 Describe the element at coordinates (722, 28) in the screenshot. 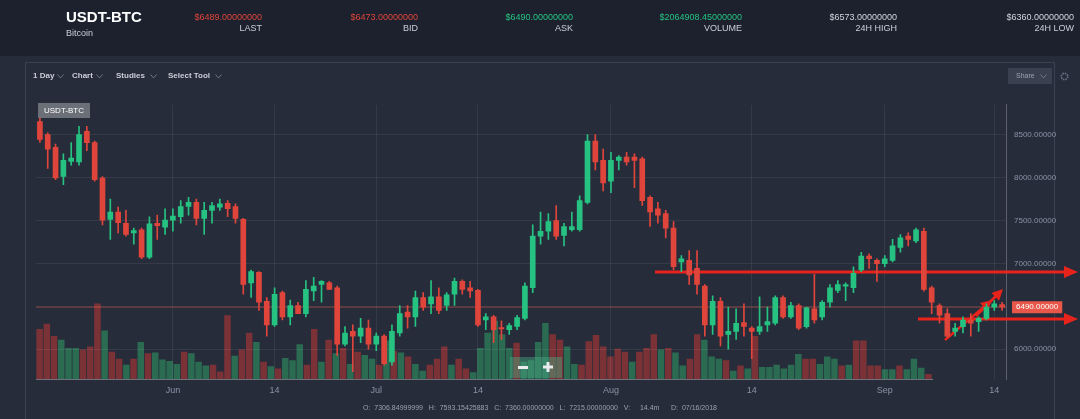

I see `text: VOLUME` at that location.